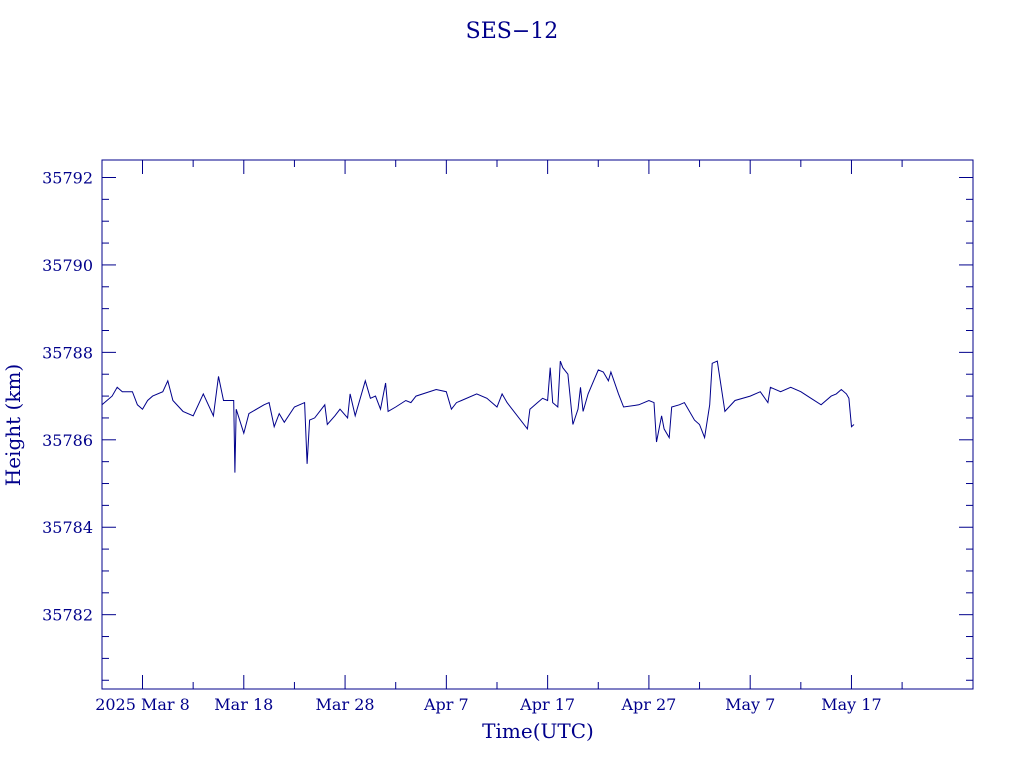 This screenshot has width=1024, height=768. Describe the element at coordinates (648, 704) in the screenshot. I see `x-tick-label: Apr 27` at that location.